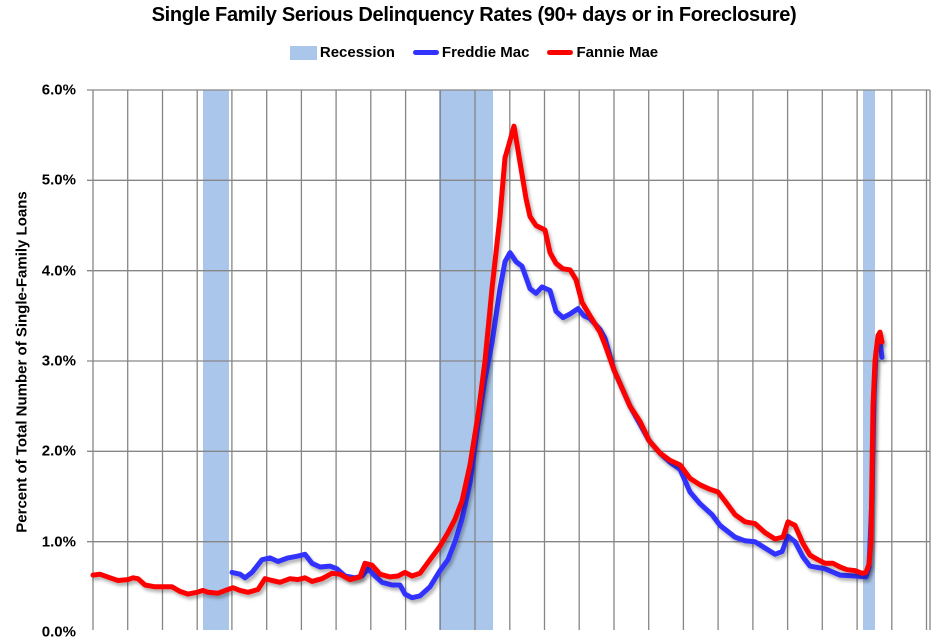 The height and width of the screenshot is (641, 948). What do you see at coordinates (58, 361) in the screenshot?
I see `y-tick-label: 3.0%` at bounding box center [58, 361].